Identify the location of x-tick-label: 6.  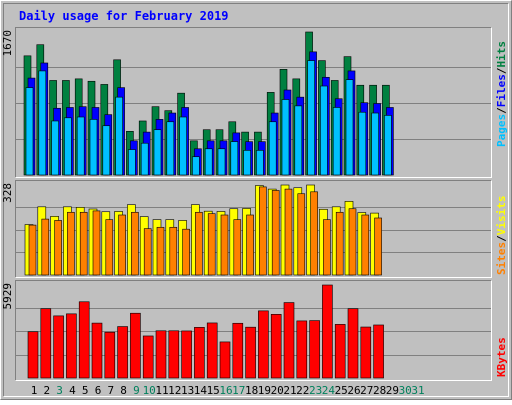
(98, 390).